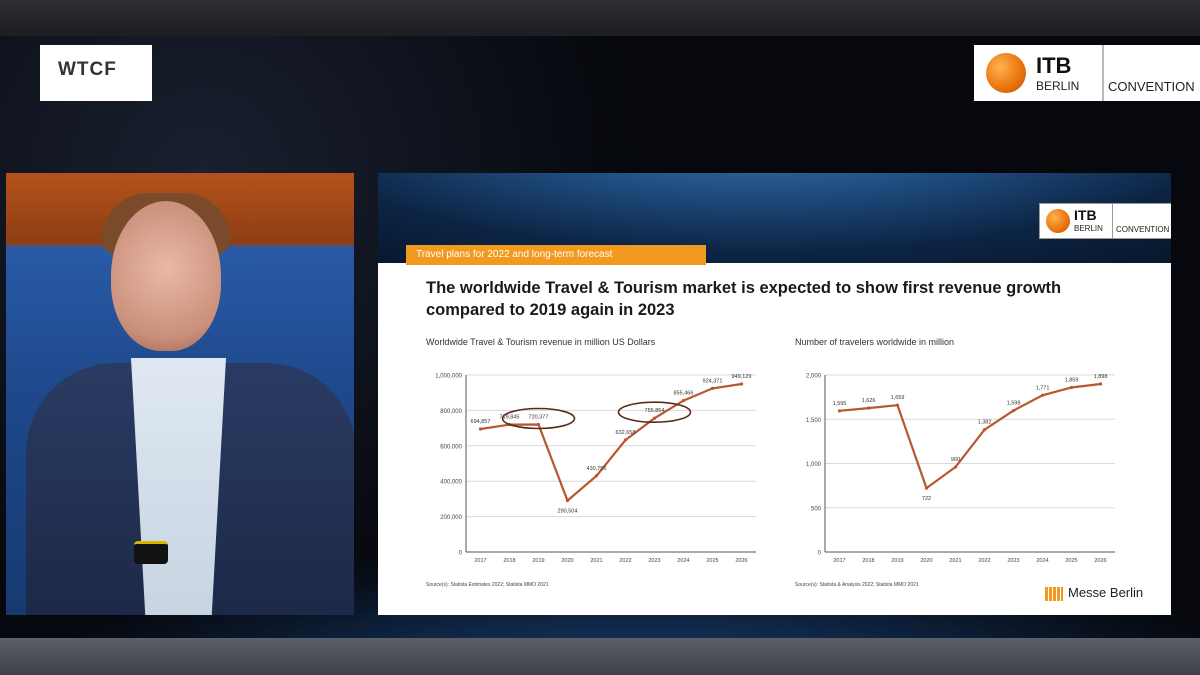 The width and height of the screenshot is (1200, 675). Describe the element at coordinates (1087, 73) in the screenshot. I see `itb-berlin-logo: ITB BERLIN CONVENTION` at that location.